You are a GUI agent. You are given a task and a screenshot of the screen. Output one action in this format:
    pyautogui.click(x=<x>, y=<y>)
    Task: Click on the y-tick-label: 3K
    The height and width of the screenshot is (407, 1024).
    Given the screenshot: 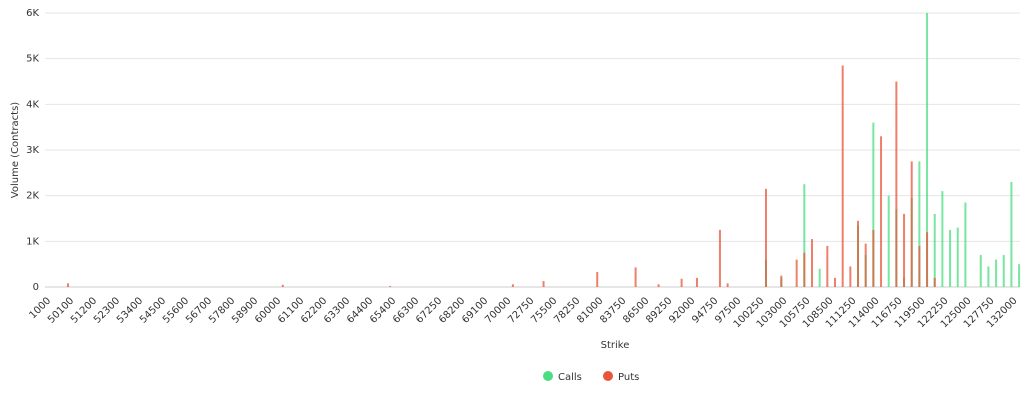 What is the action you would take?
    pyautogui.click(x=32, y=150)
    